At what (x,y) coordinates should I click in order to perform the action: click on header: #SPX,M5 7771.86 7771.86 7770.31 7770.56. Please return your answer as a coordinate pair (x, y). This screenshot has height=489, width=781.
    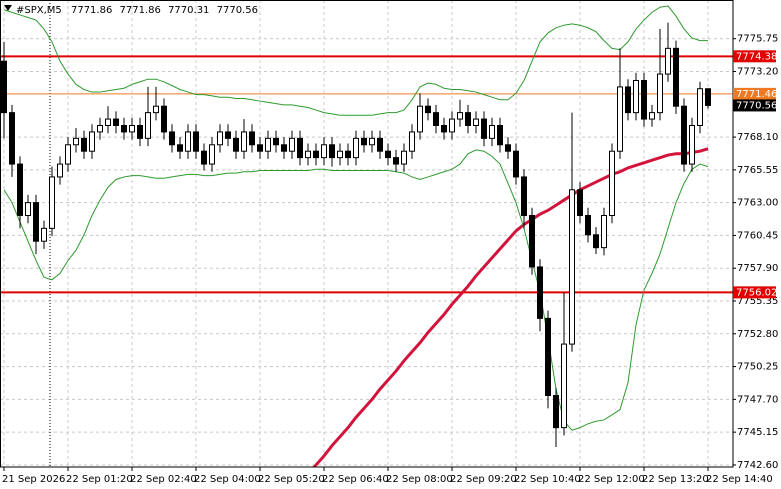
    Looking at the image, I should click on (137, 10).